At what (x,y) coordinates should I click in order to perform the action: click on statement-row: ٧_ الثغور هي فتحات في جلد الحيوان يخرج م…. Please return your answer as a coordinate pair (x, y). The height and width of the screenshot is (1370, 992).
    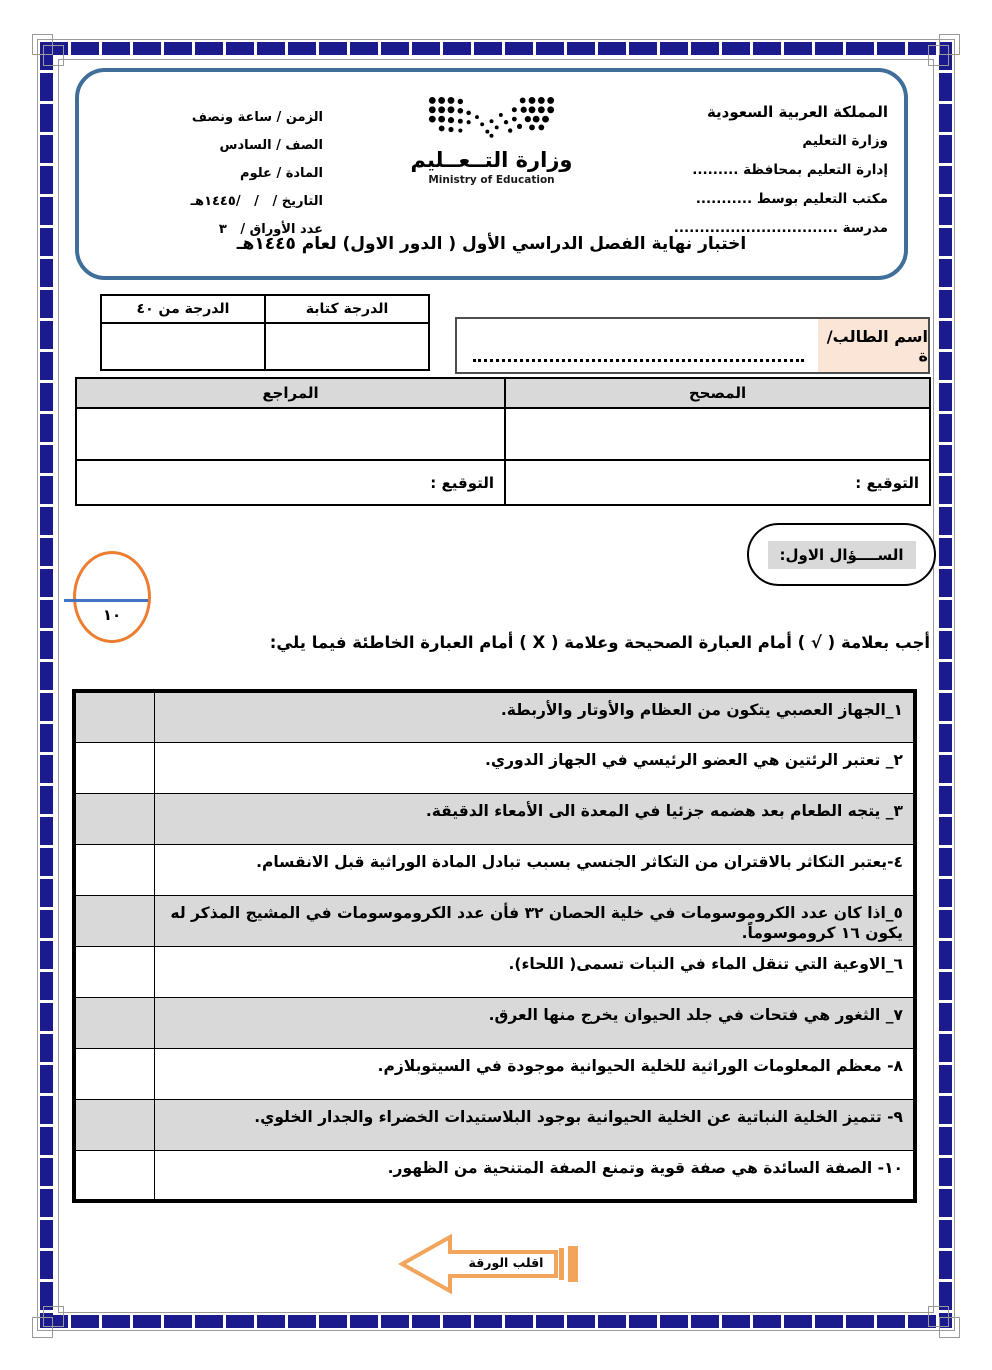
    Looking at the image, I should click on (494, 1022).